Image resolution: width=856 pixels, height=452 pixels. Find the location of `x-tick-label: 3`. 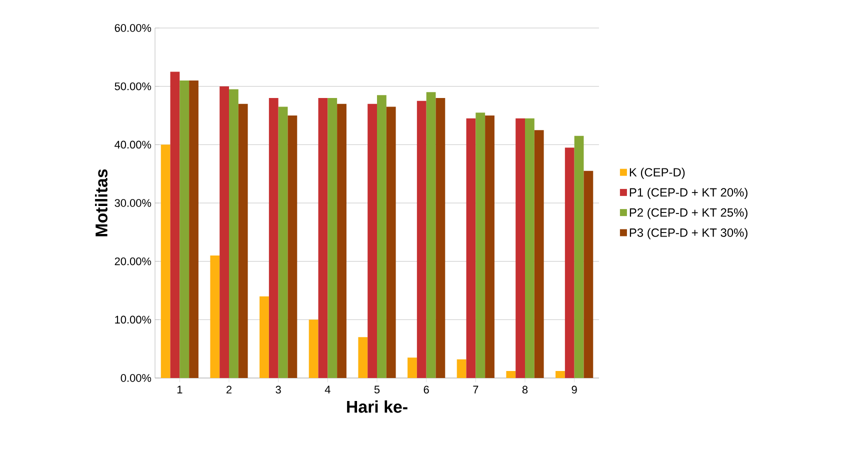

x-tick-label: 3 is located at coordinates (278, 390).